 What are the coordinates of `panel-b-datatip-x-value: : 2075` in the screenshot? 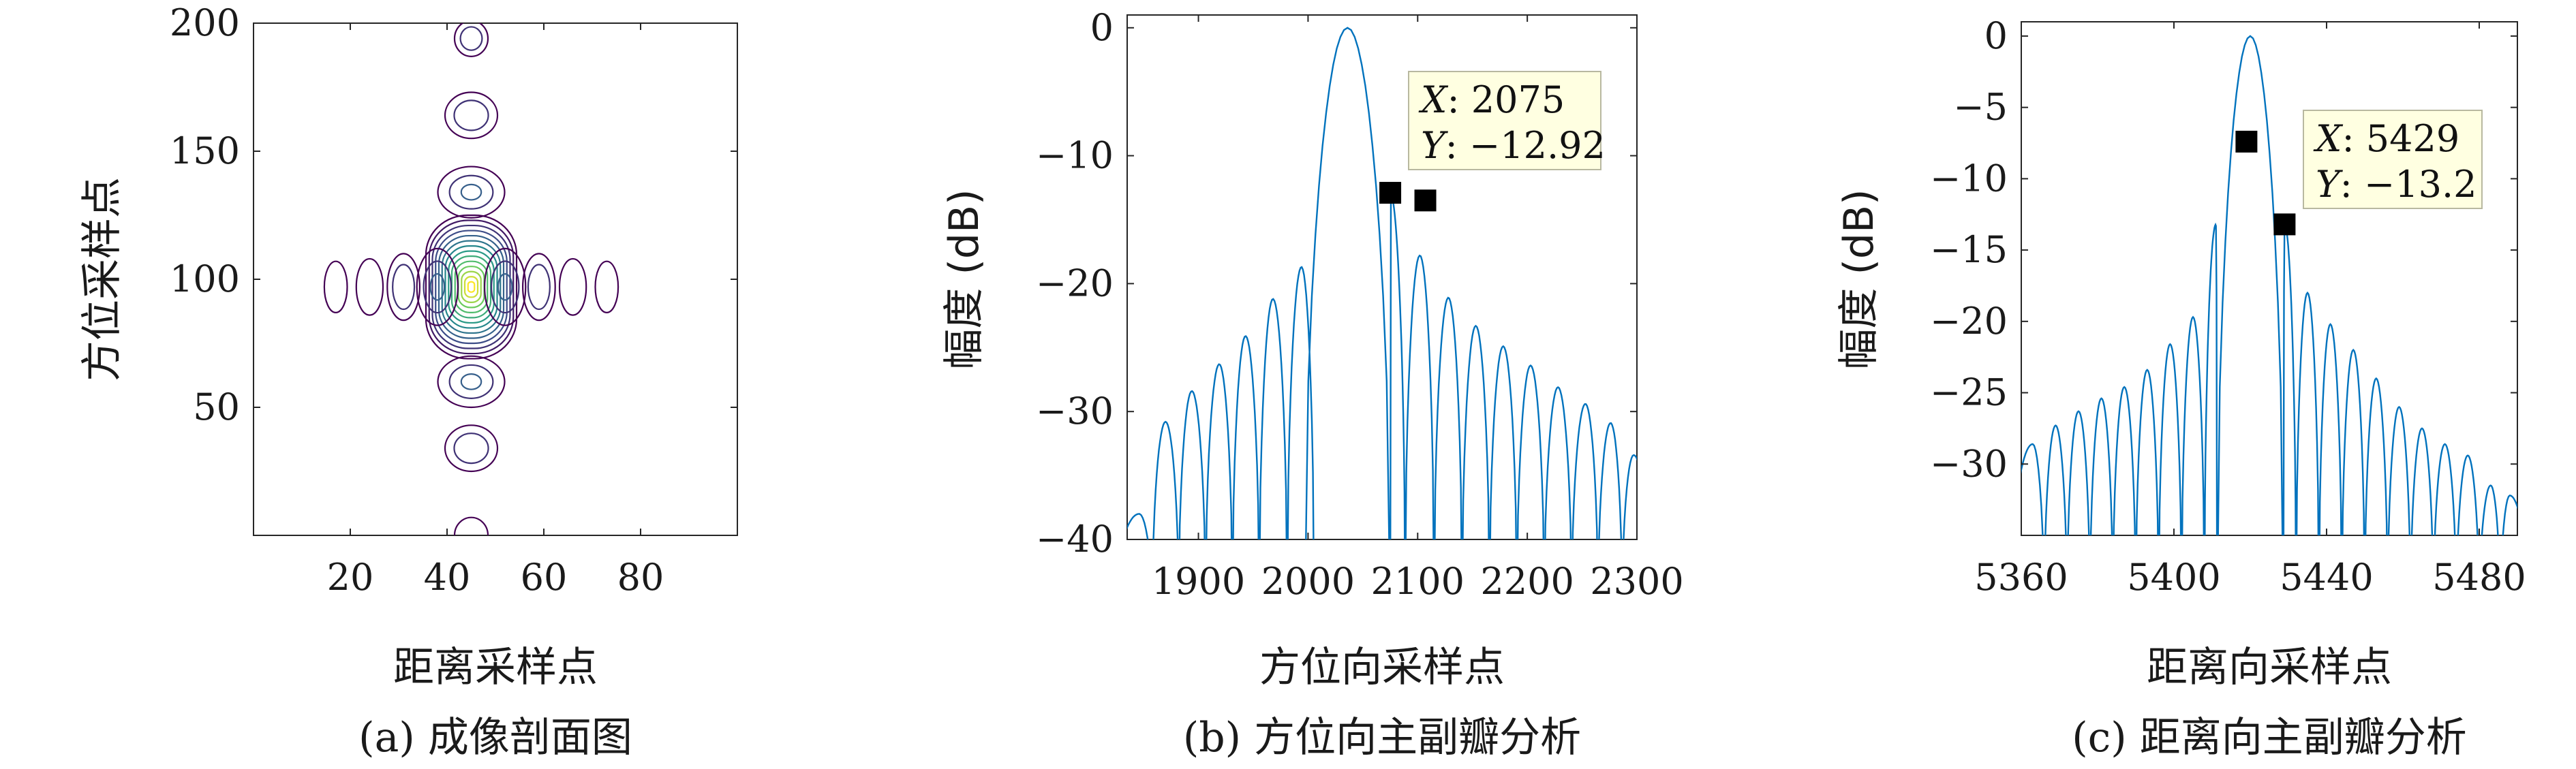 It's located at (1506, 99).